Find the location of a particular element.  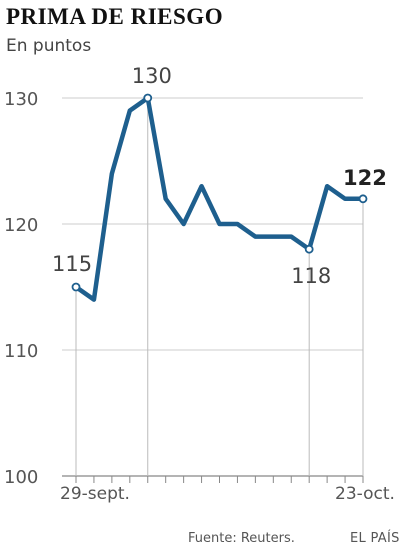

source-note: Fuente: Reuters. is located at coordinates (241, 538).